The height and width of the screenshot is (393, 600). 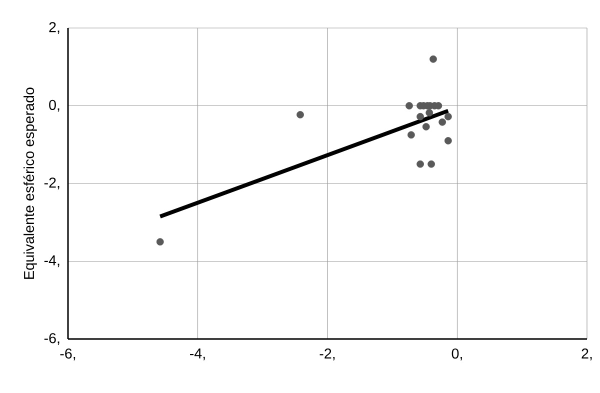 What do you see at coordinates (52, 261) in the screenshot?
I see `y-tick-label: -4,` at bounding box center [52, 261].